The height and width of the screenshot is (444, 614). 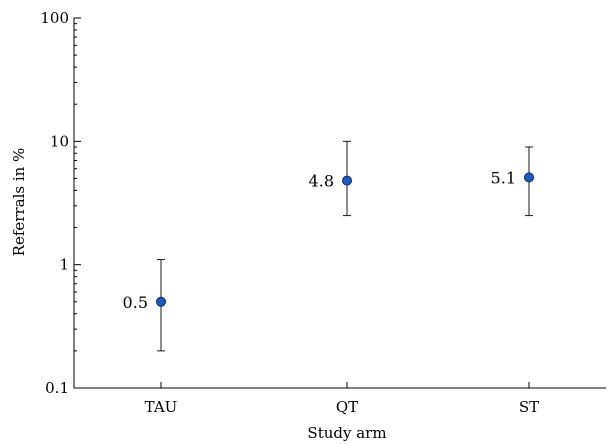 What do you see at coordinates (59, 141) in the screenshot?
I see `y-tick-label: 10` at bounding box center [59, 141].